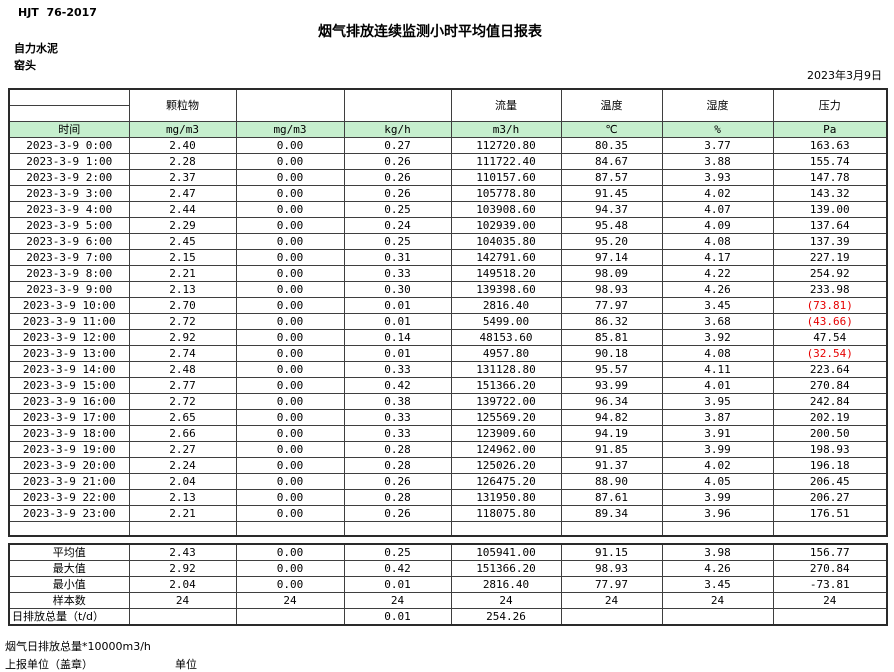 The height and width of the screenshot is (672, 894). Describe the element at coordinates (830, 433) in the screenshot. I see `value-cell: 200.50` at that location.